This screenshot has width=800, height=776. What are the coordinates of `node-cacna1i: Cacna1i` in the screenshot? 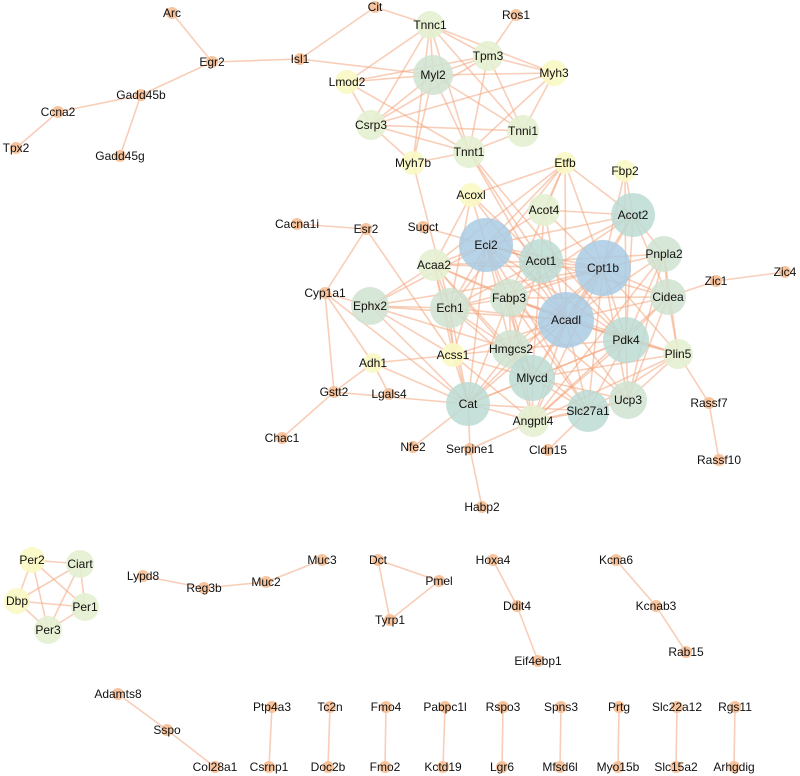 It's located at (297, 224).